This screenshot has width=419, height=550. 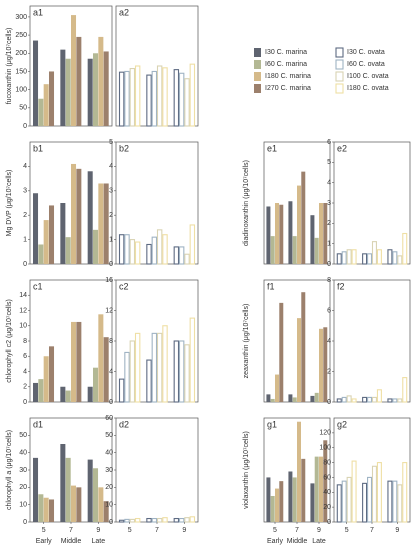 What do you see at coordinates (246, 203) in the screenshot?
I see `y-axis-title: diadinoxanthin (μg/10⁷cells)` at bounding box center [246, 203].